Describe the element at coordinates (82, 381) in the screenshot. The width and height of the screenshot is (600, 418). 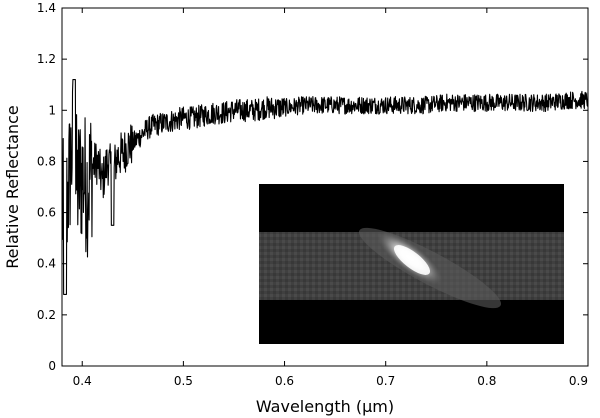
I see `x-tick-label: 0.4` at that location.